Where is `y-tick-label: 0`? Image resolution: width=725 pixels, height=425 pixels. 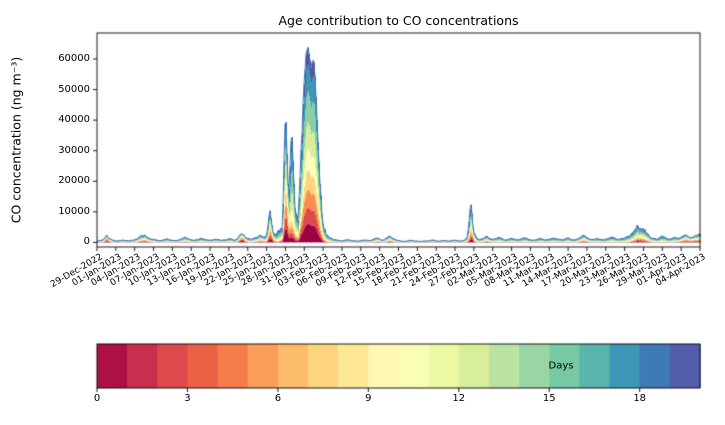 y-tick-label: 0 is located at coordinates (86, 242).